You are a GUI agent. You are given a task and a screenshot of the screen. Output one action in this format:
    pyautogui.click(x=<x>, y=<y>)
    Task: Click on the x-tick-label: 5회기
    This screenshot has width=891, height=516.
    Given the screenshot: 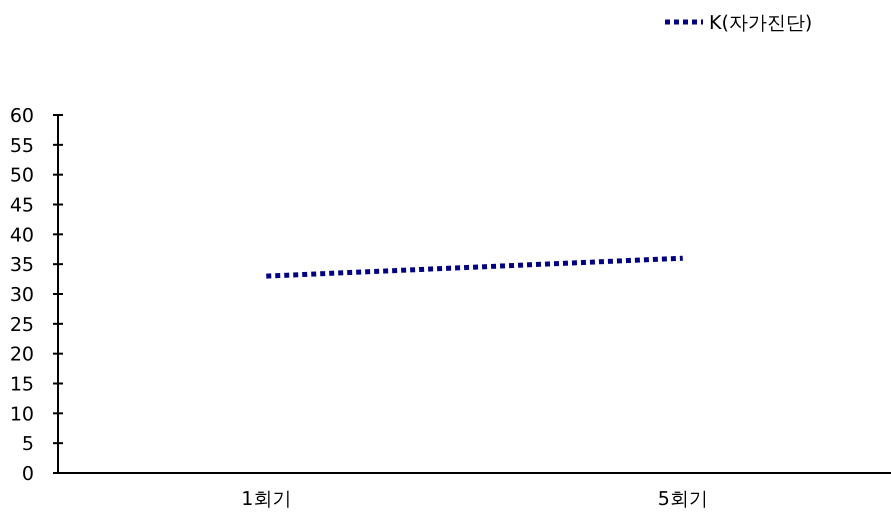 What is the action you would take?
    pyautogui.click(x=683, y=499)
    